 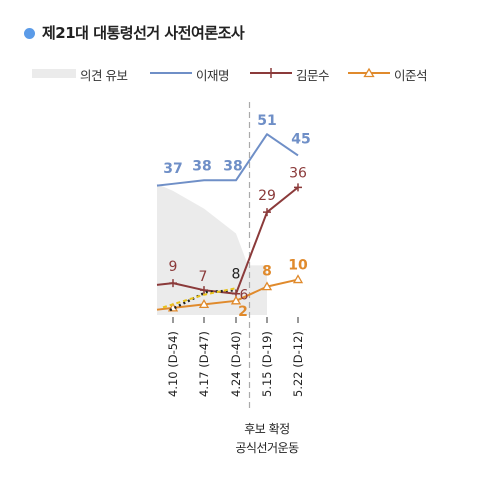 What do you see at coordinates (29, 33) in the screenshot?
I see `title-dot` at bounding box center [29, 33].